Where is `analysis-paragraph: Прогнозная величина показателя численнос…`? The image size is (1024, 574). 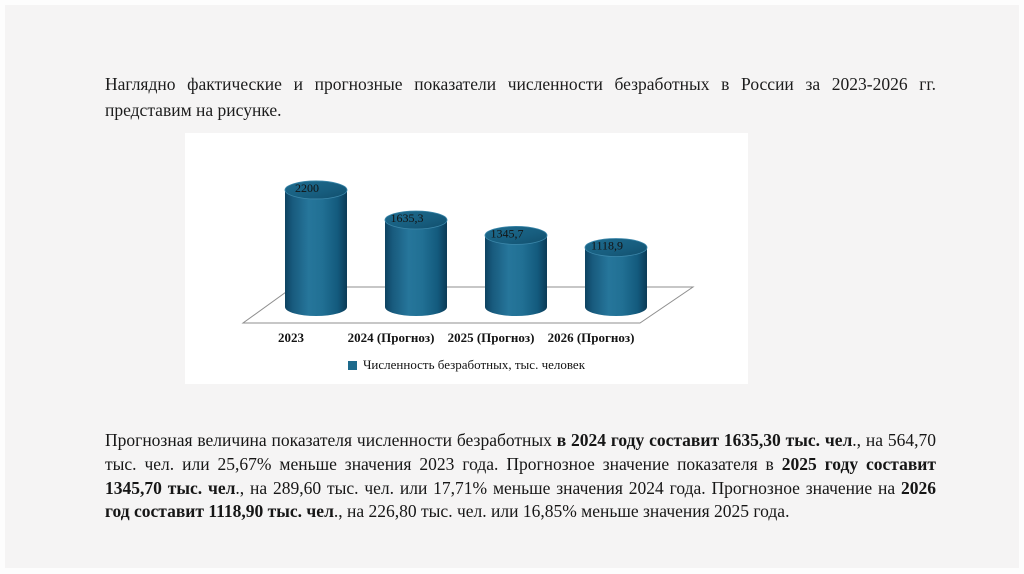
analysis-paragraph: Прогнозная величина показателя численнос… is located at coordinates (520, 476).